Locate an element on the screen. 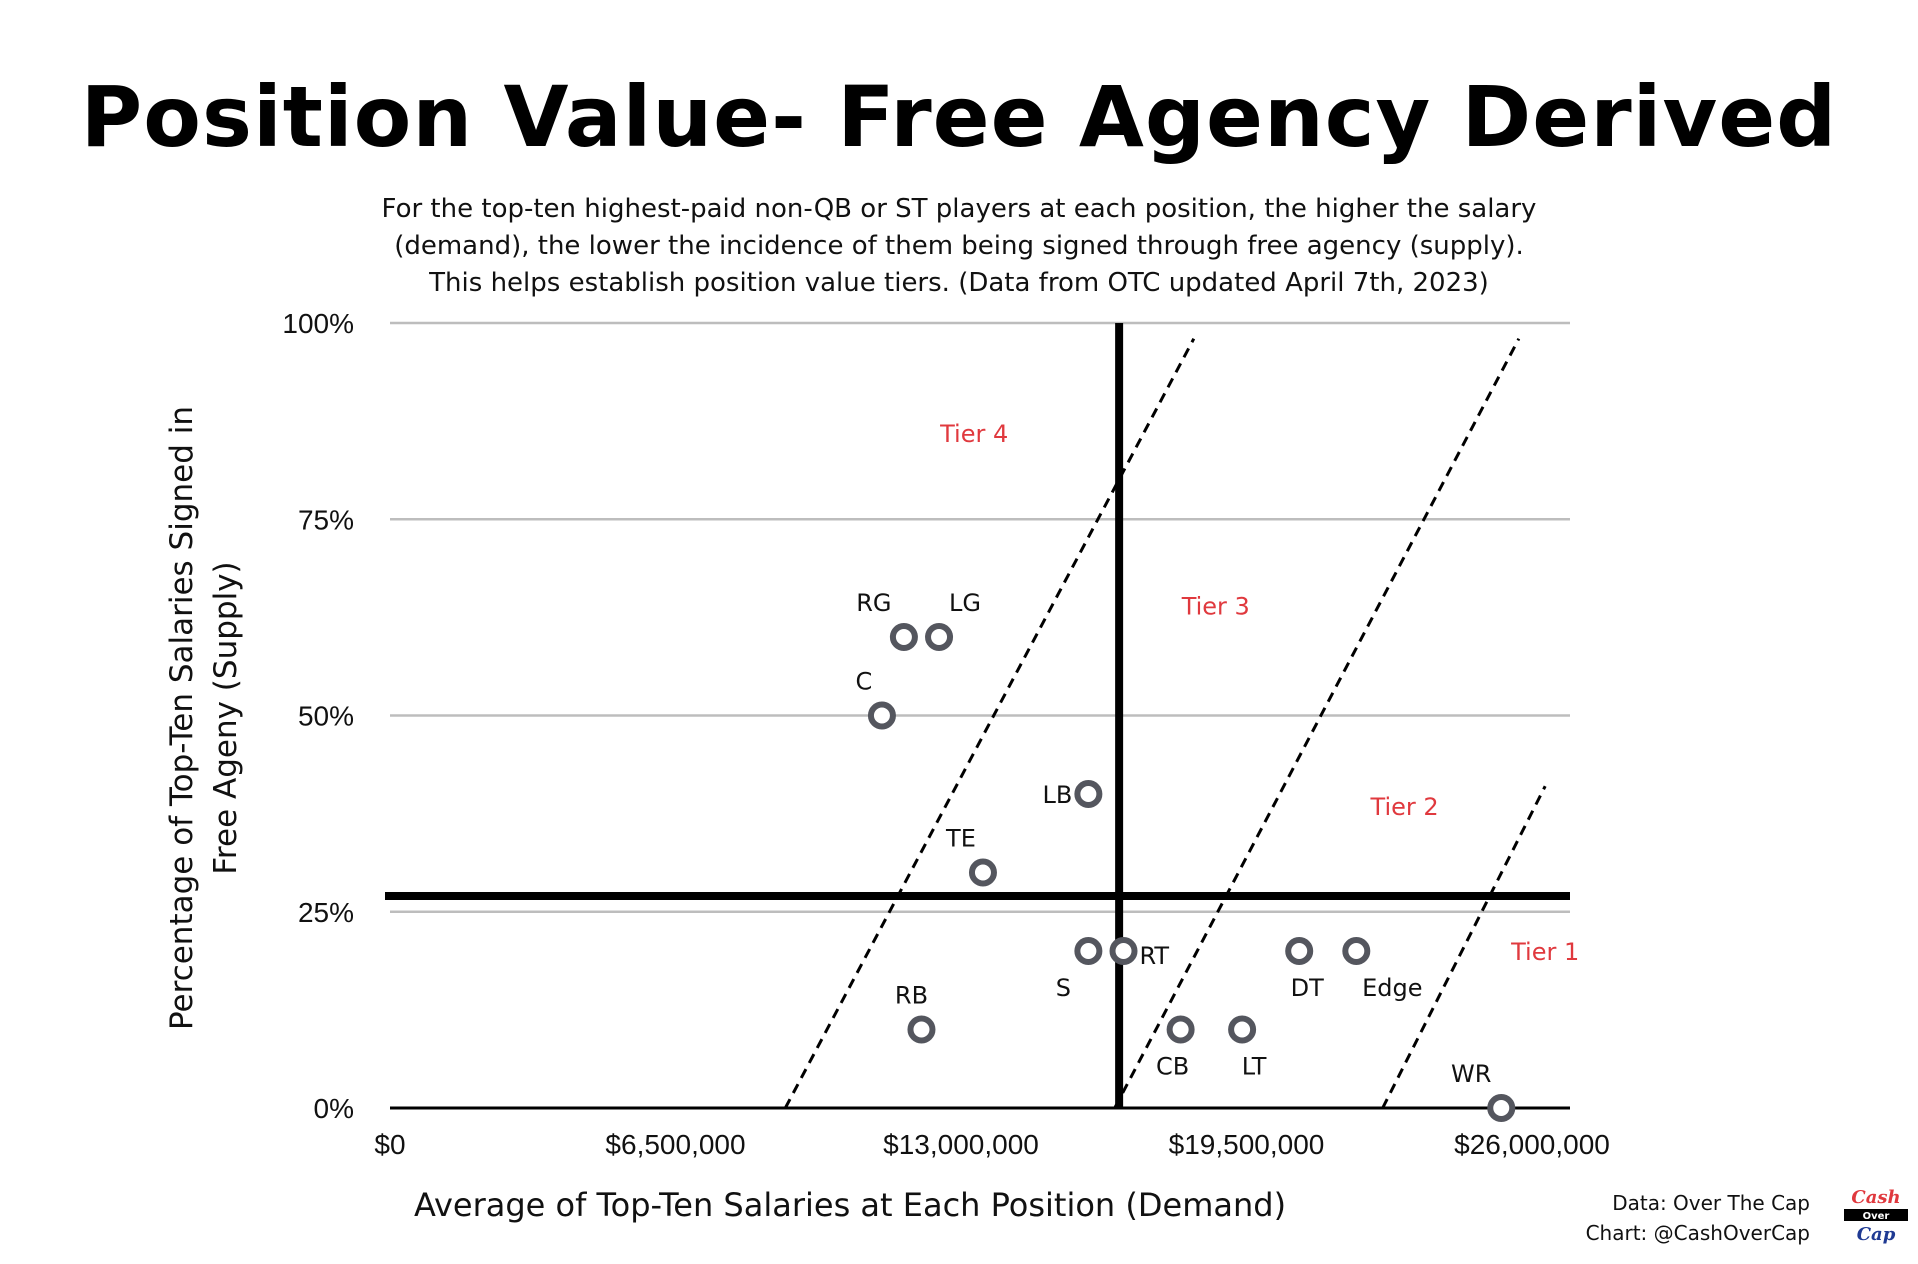  data-point-label: LT is located at coordinates (1254, 1067).